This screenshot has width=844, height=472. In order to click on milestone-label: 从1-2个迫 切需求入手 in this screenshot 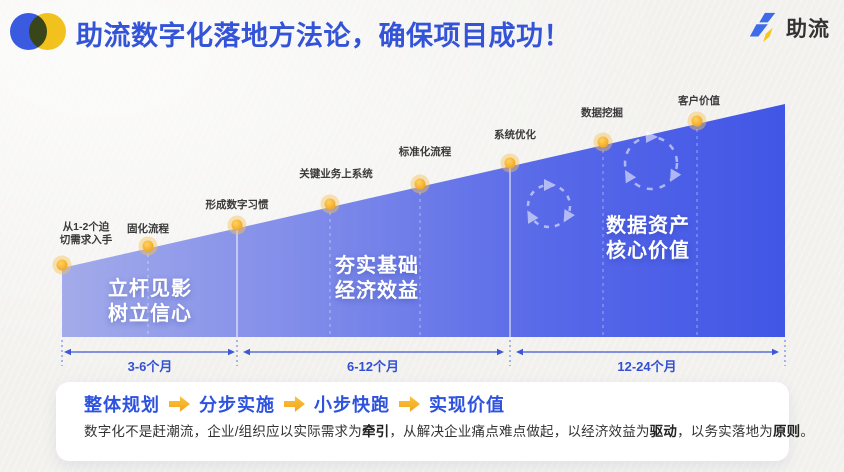, I will do `click(86, 233)`.